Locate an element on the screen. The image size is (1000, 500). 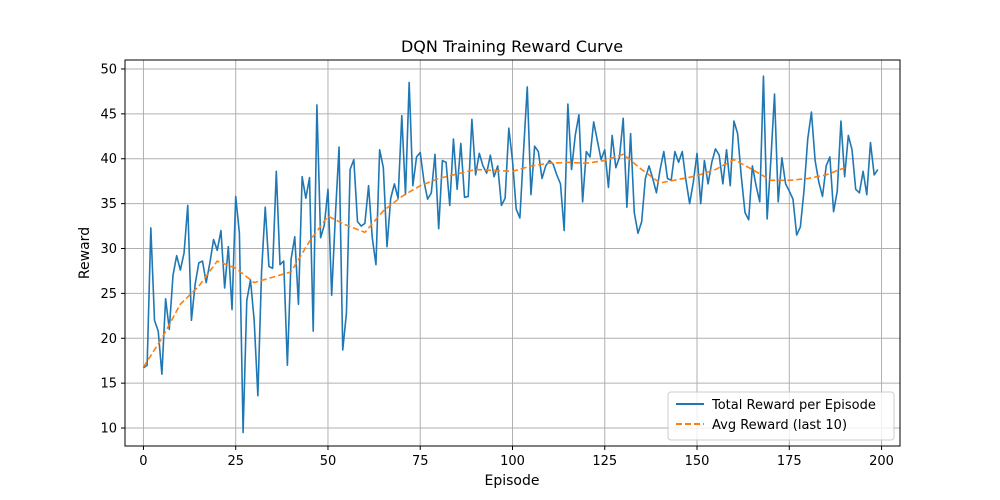
legend-label-total-reward: Total Reward per Episode is located at coordinates (793, 405).